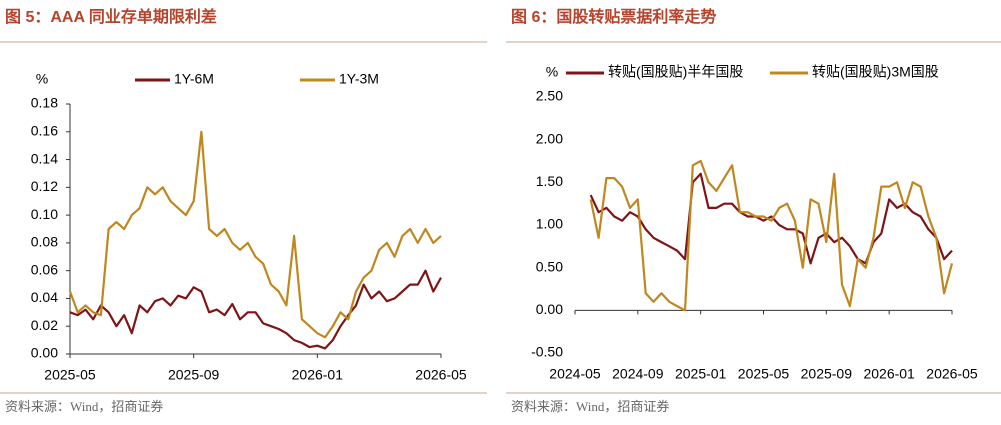 This screenshot has width=1001, height=425. What do you see at coordinates (549, 266) in the screenshot?
I see `y-tick-label: 0.50` at bounding box center [549, 266].